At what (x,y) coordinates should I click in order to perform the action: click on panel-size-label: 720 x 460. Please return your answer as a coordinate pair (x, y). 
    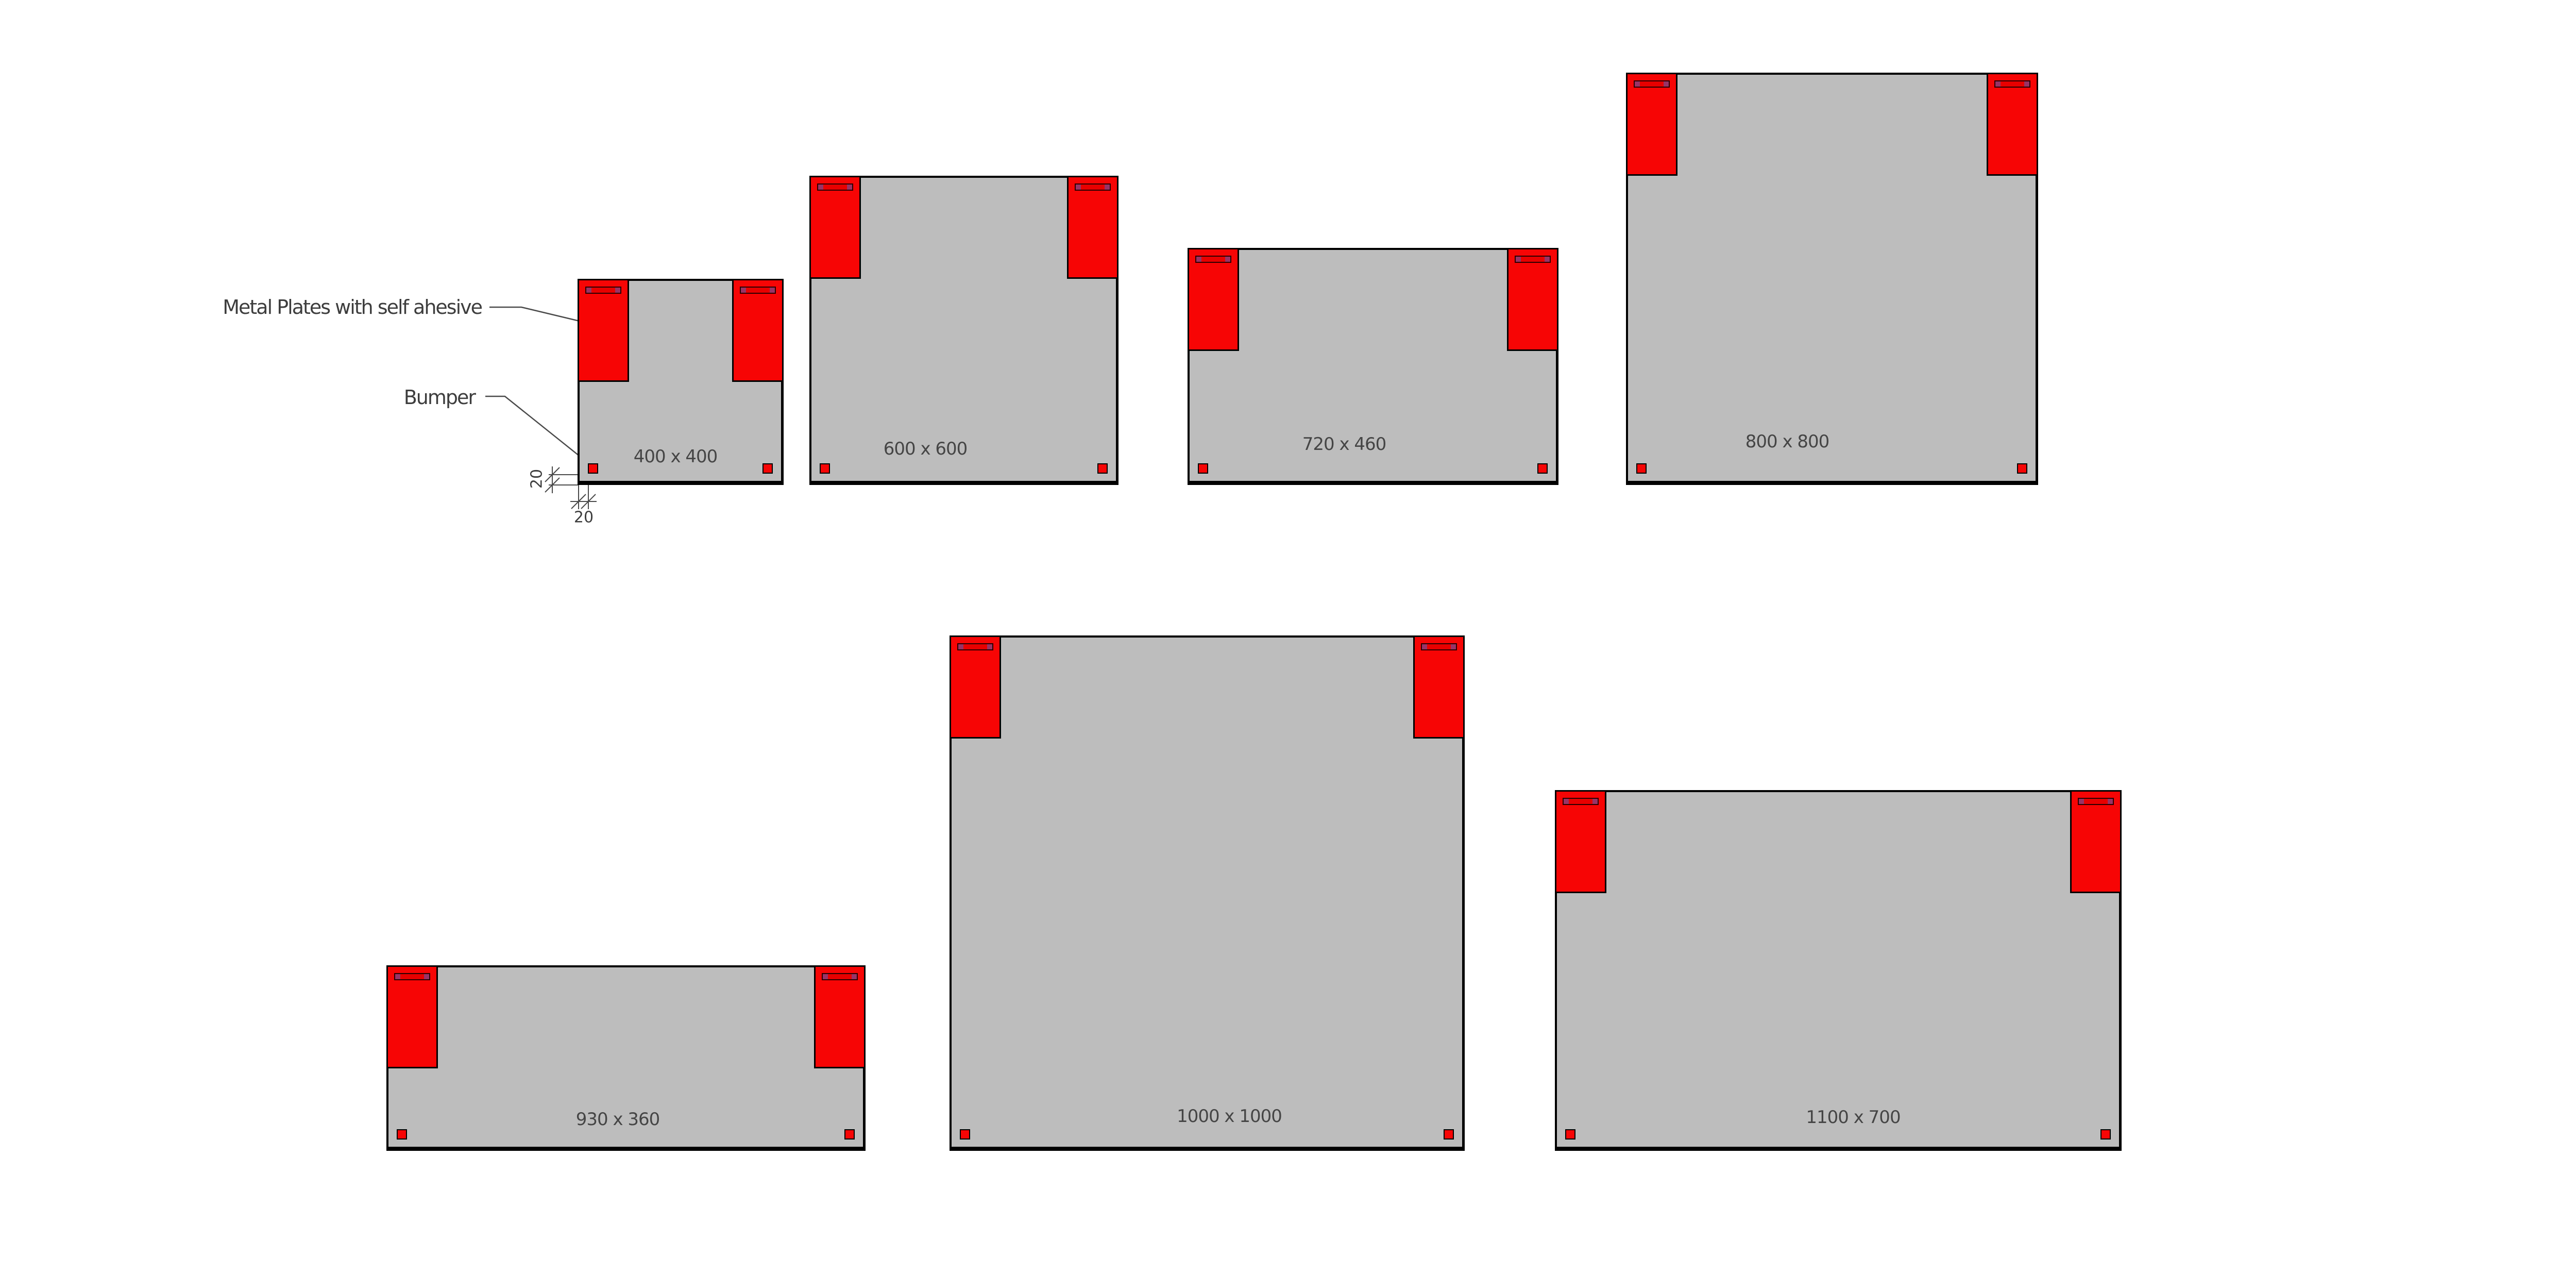
    Looking at the image, I should click on (1344, 444).